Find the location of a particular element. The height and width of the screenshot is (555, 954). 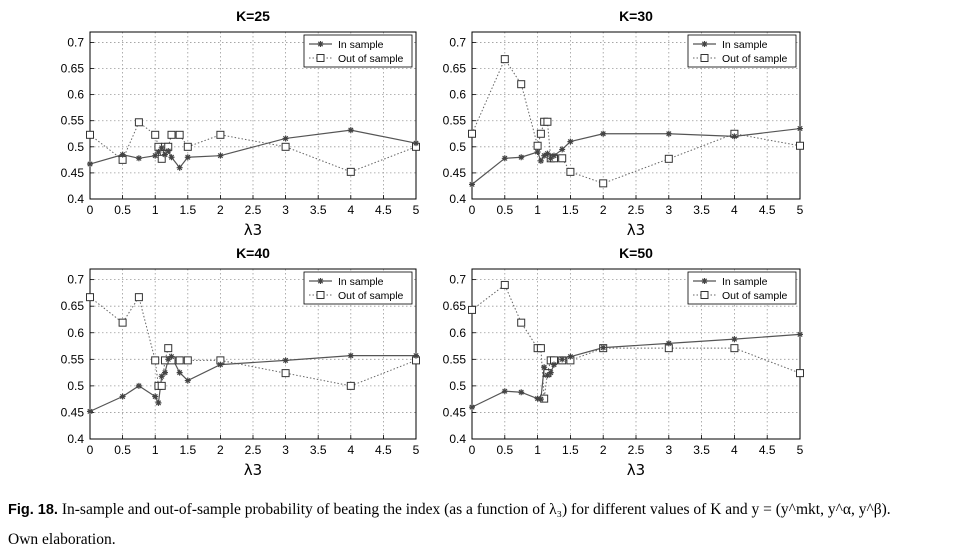

x-tick-label: 0.5 is located at coordinates (122, 450).